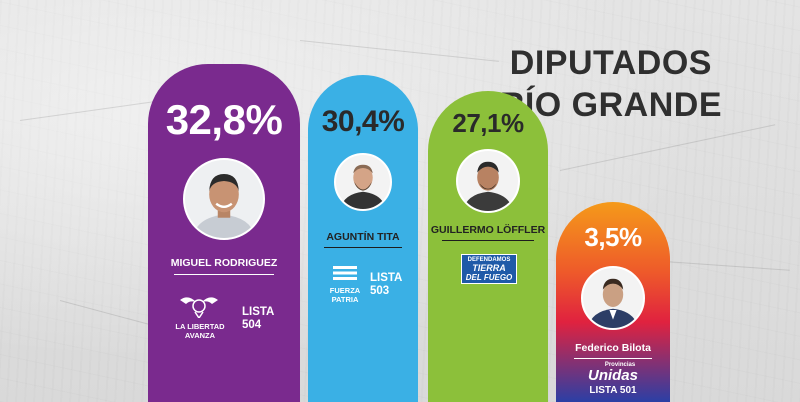 This screenshot has width=800, height=402. What do you see at coordinates (613, 390) in the screenshot?
I see `lista-number-501: LISTA 501` at bounding box center [613, 390].